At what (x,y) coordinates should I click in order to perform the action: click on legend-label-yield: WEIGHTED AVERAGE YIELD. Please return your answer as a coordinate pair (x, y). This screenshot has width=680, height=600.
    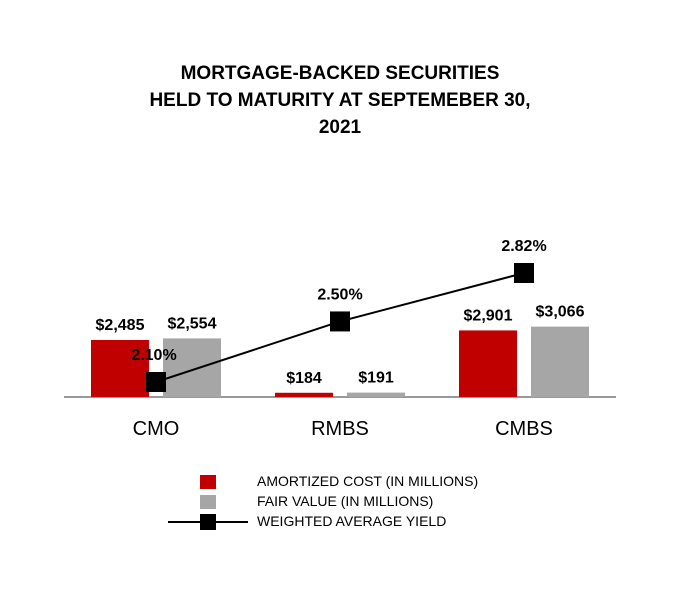
    Looking at the image, I should click on (352, 521).